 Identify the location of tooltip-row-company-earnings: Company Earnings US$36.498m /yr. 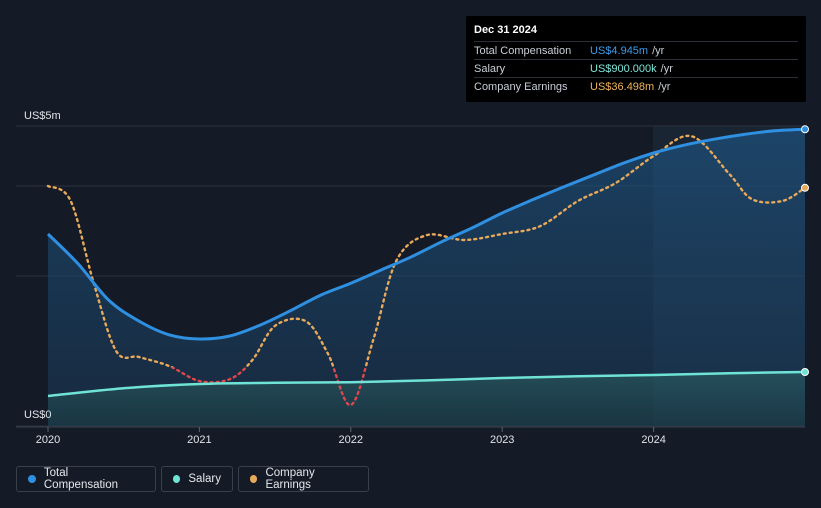
(636, 86).